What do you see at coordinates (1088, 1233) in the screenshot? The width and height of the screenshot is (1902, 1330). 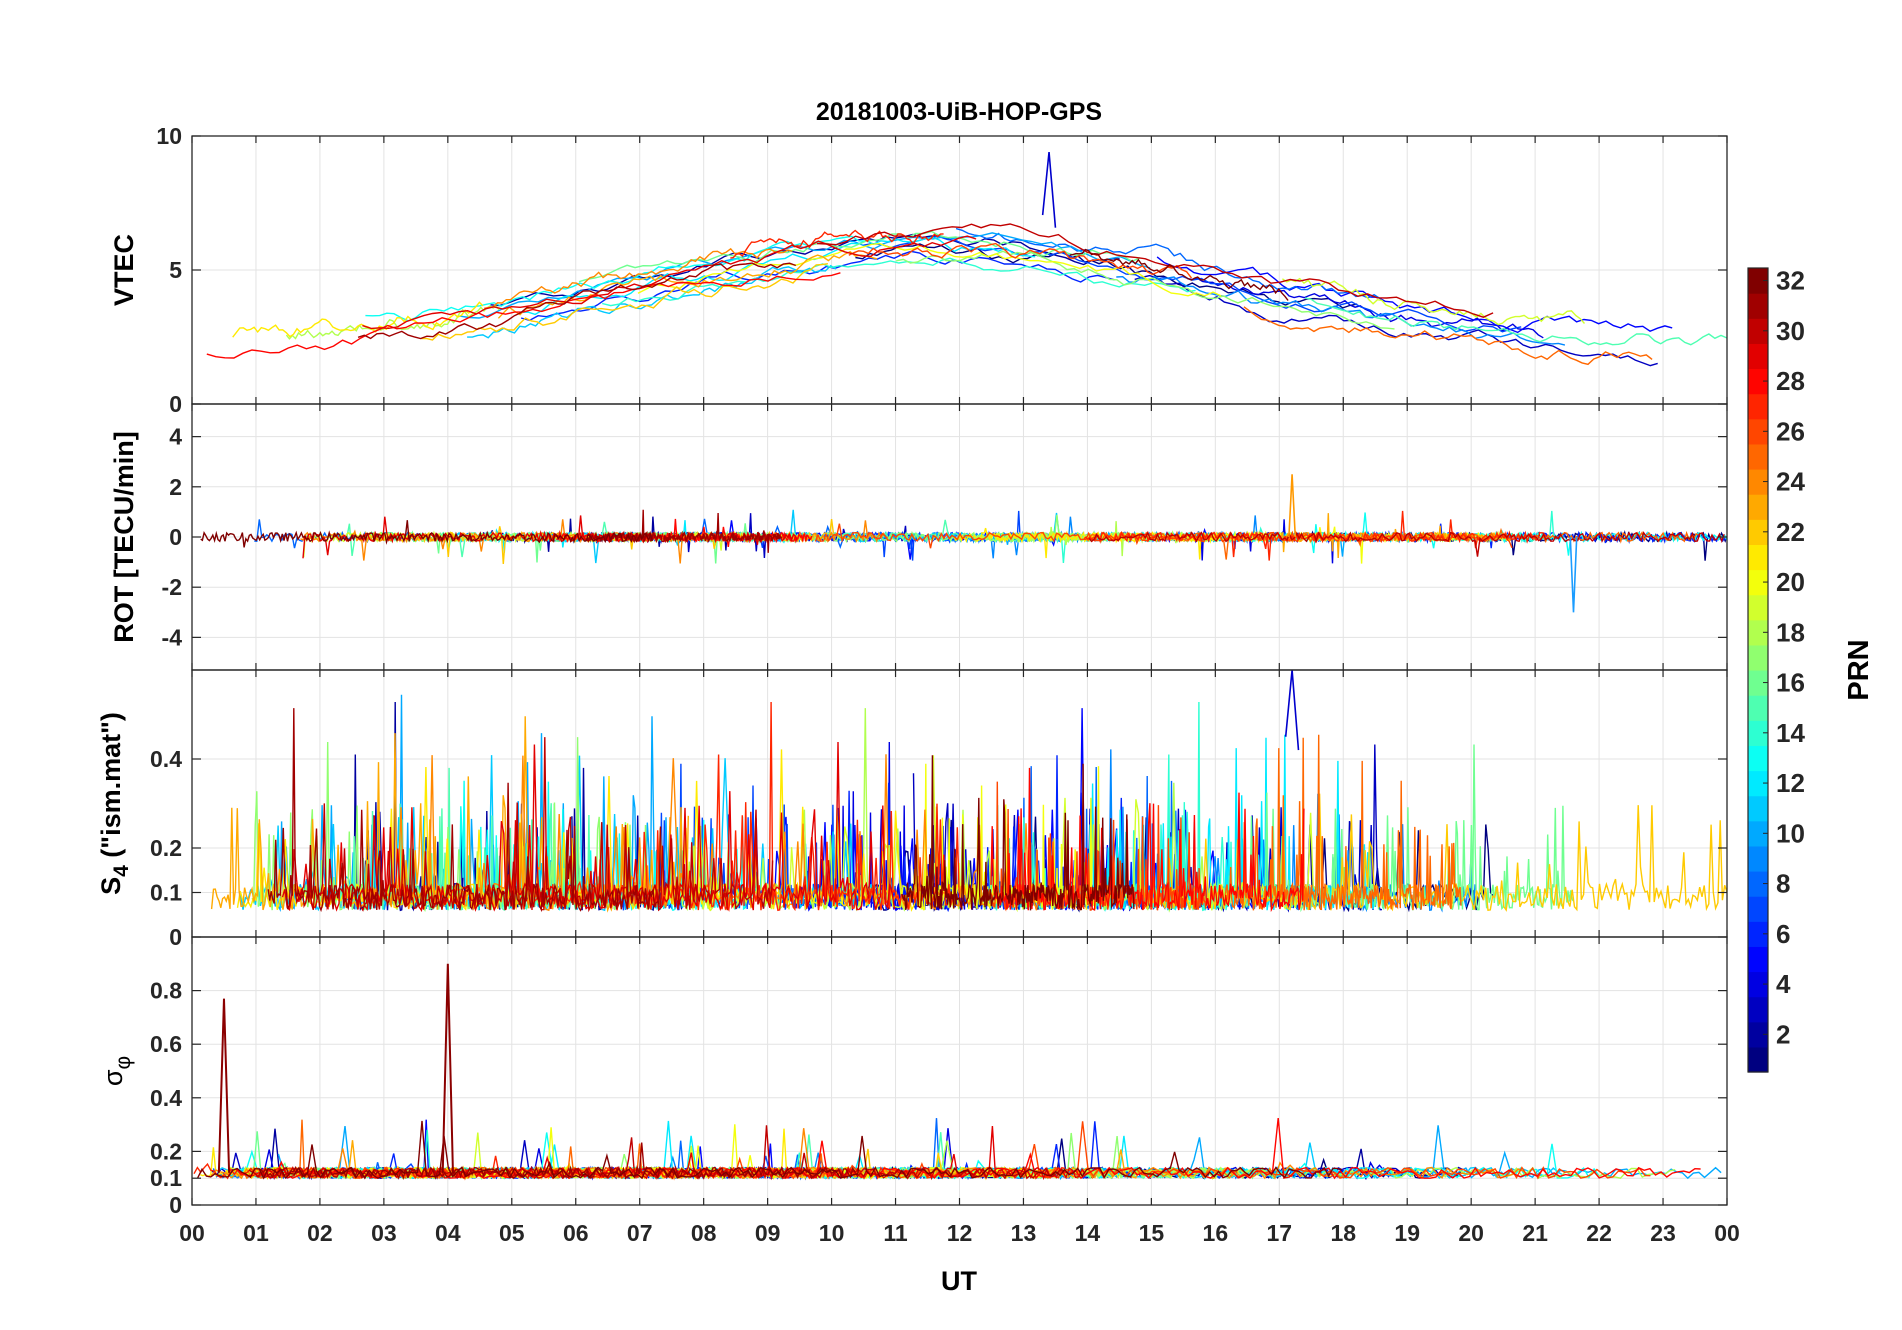 I see `x-tick-label: 14` at bounding box center [1088, 1233].